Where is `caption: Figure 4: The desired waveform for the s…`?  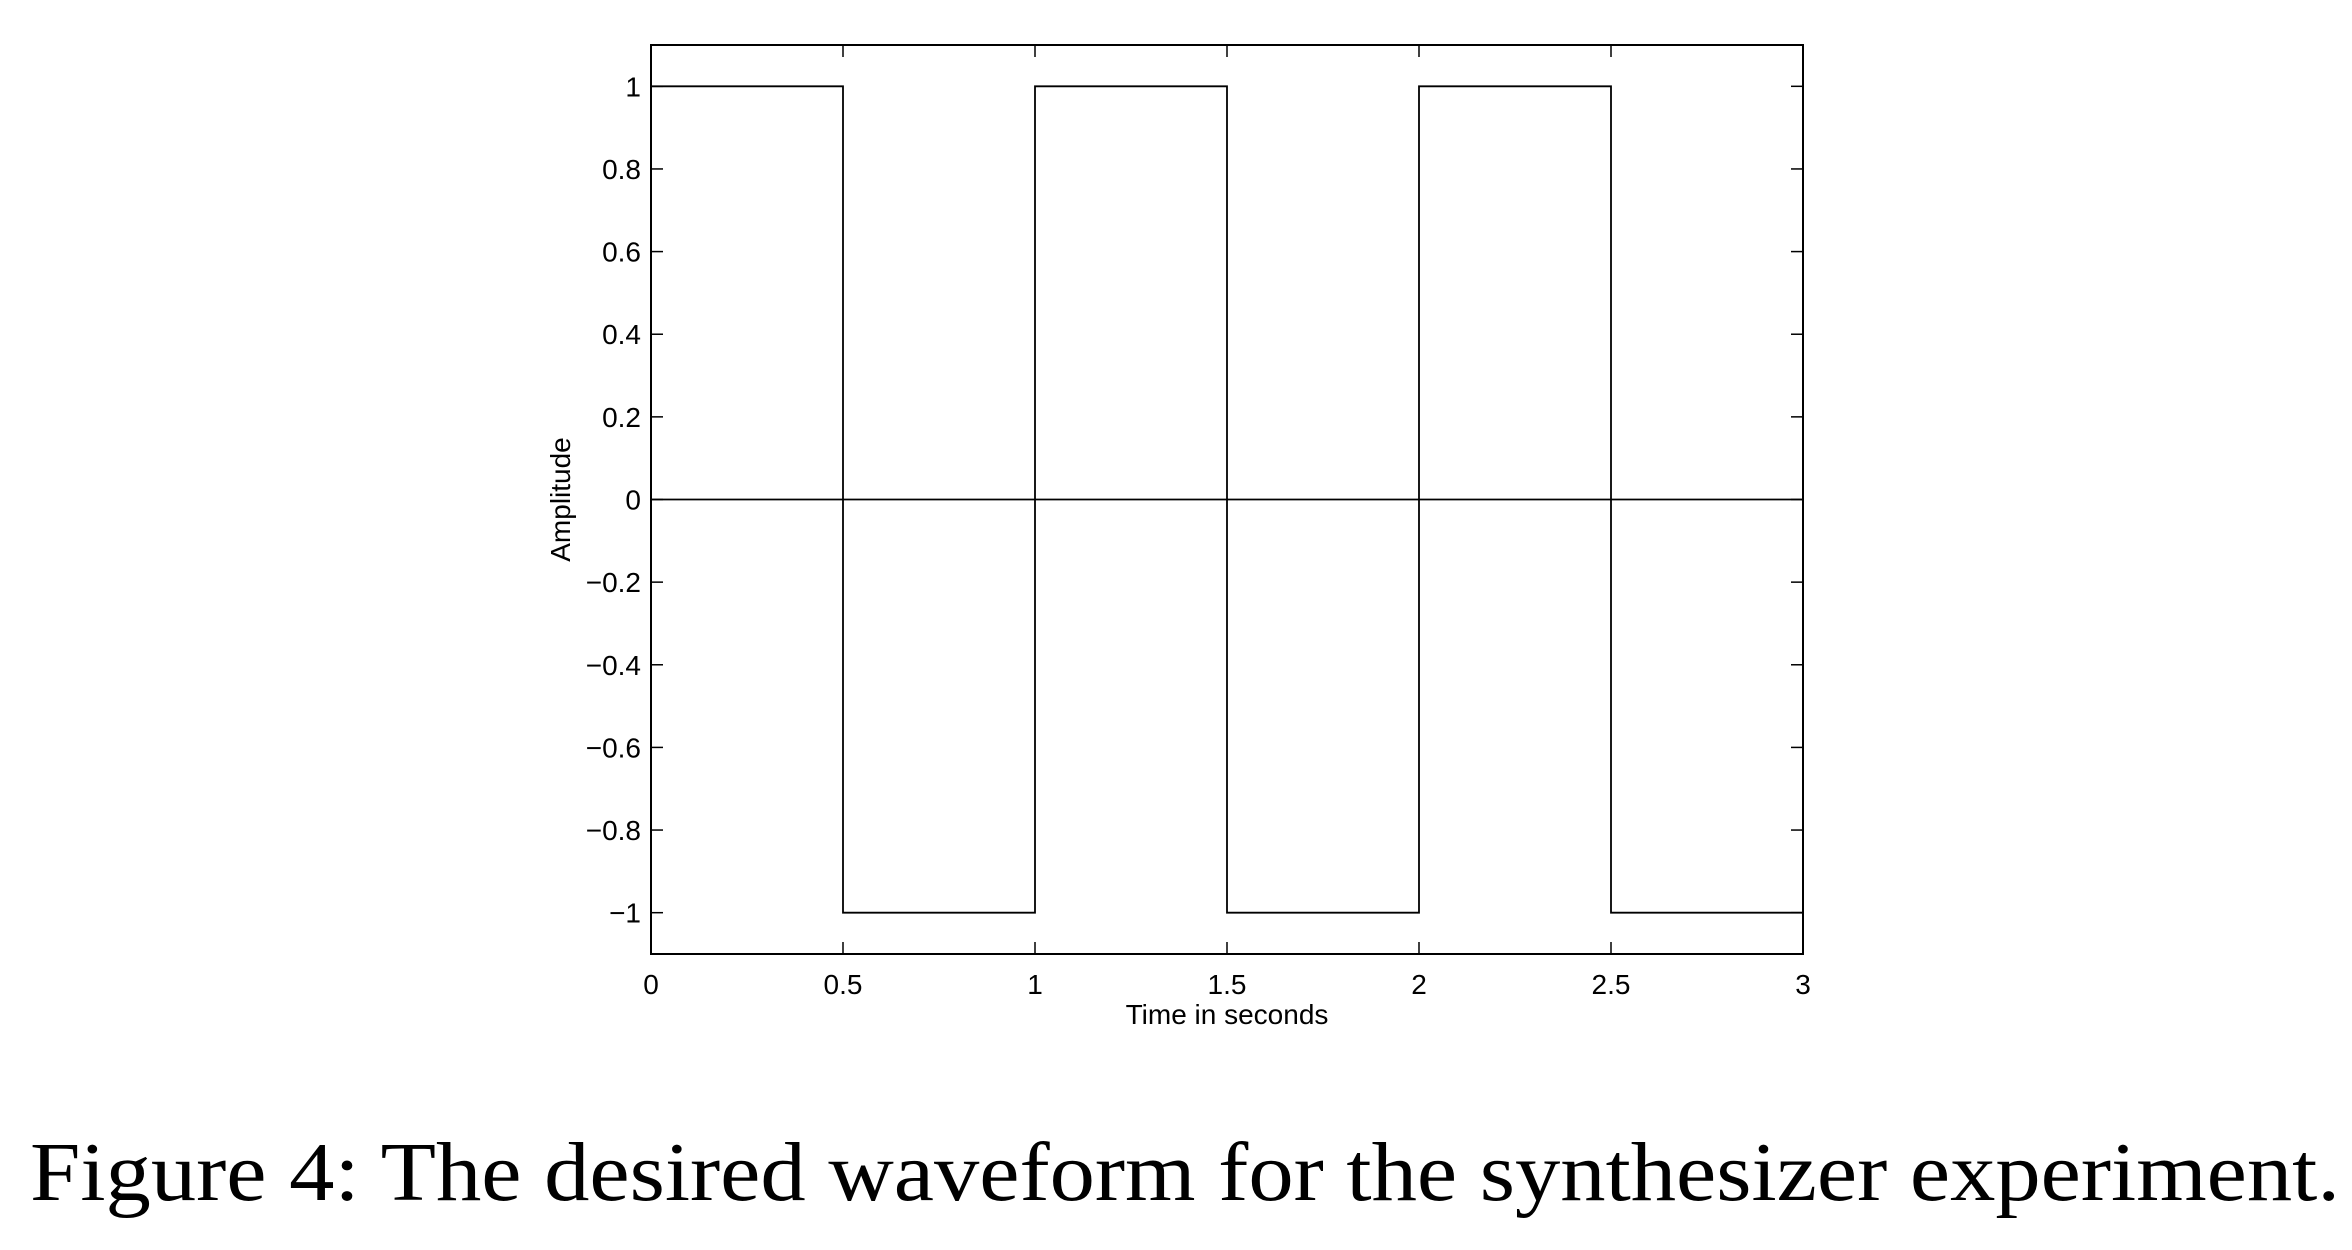
caption: Figure 4: The desired waveform for the s… is located at coordinates (1185, 1172).